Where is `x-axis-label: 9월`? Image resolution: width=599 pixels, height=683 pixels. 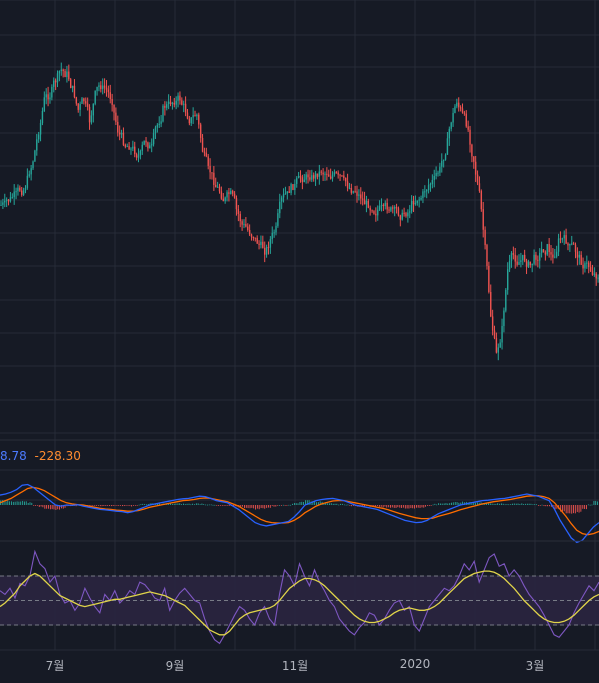 x-axis-label: 9월 is located at coordinates (175, 666).